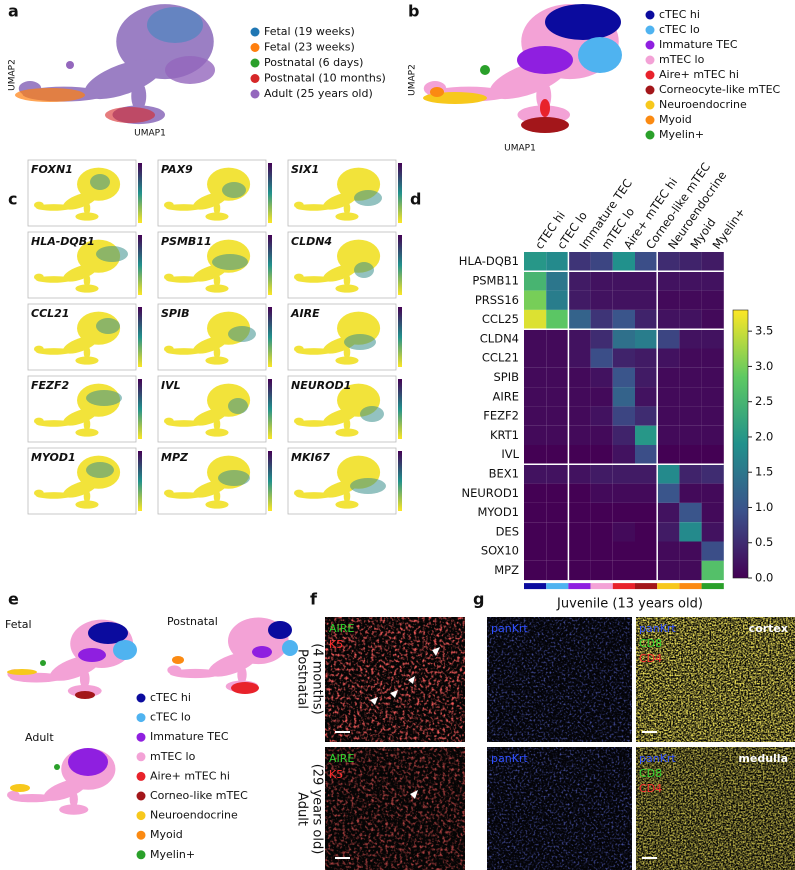 This screenshot has width=795, height=870. Describe the element at coordinates (13, 11) in the screenshot. I see `panel-label: a` at that location.